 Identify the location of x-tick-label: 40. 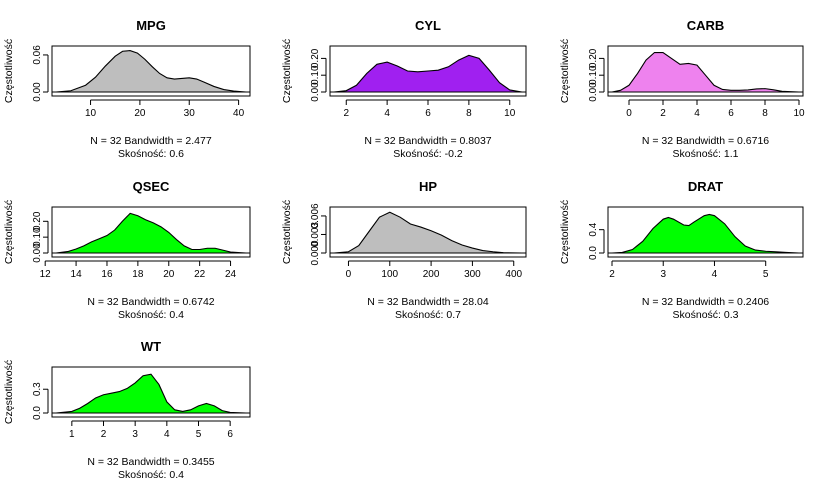
(239, 113).